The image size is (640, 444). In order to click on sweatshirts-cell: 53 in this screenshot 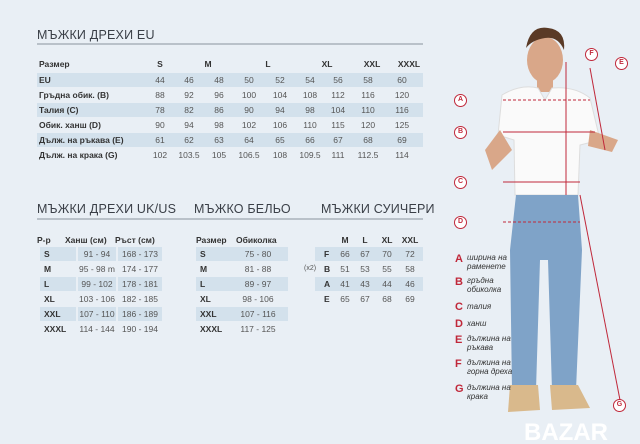, I will do `click(365, 269)`.